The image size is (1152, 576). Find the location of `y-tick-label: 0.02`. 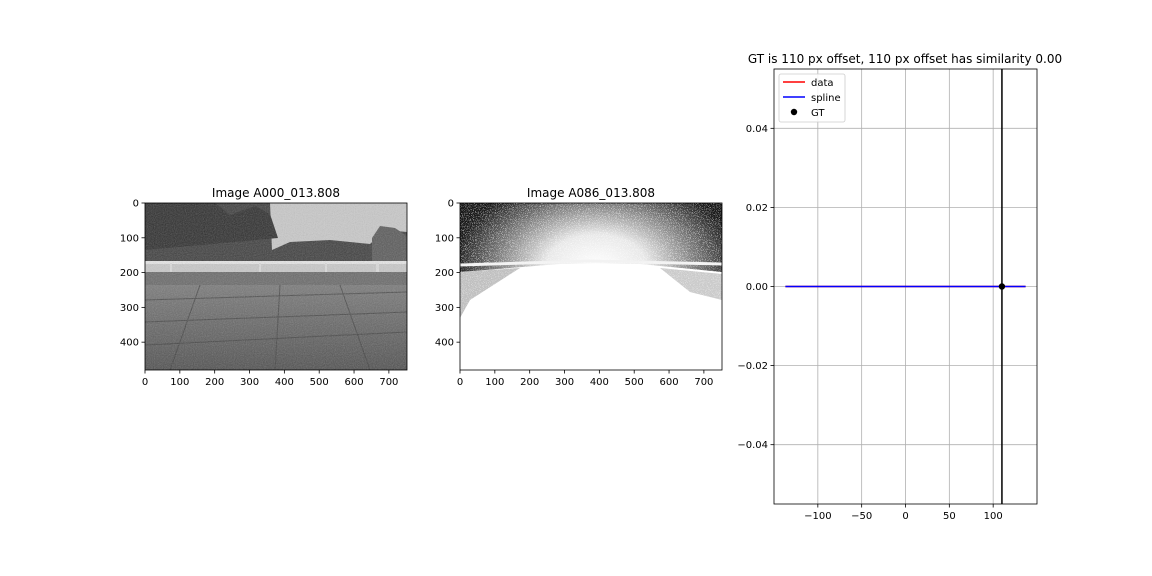

y-tick-label: 0.02 is located at coordinates (757, 208).